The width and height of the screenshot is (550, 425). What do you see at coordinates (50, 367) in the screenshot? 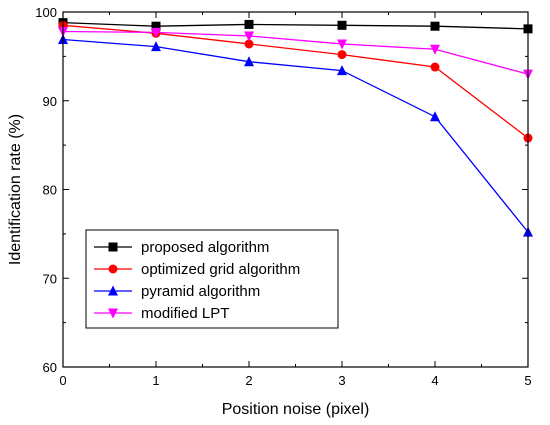
I see `y-tick-label: 60` at bounding box center [50, 367].